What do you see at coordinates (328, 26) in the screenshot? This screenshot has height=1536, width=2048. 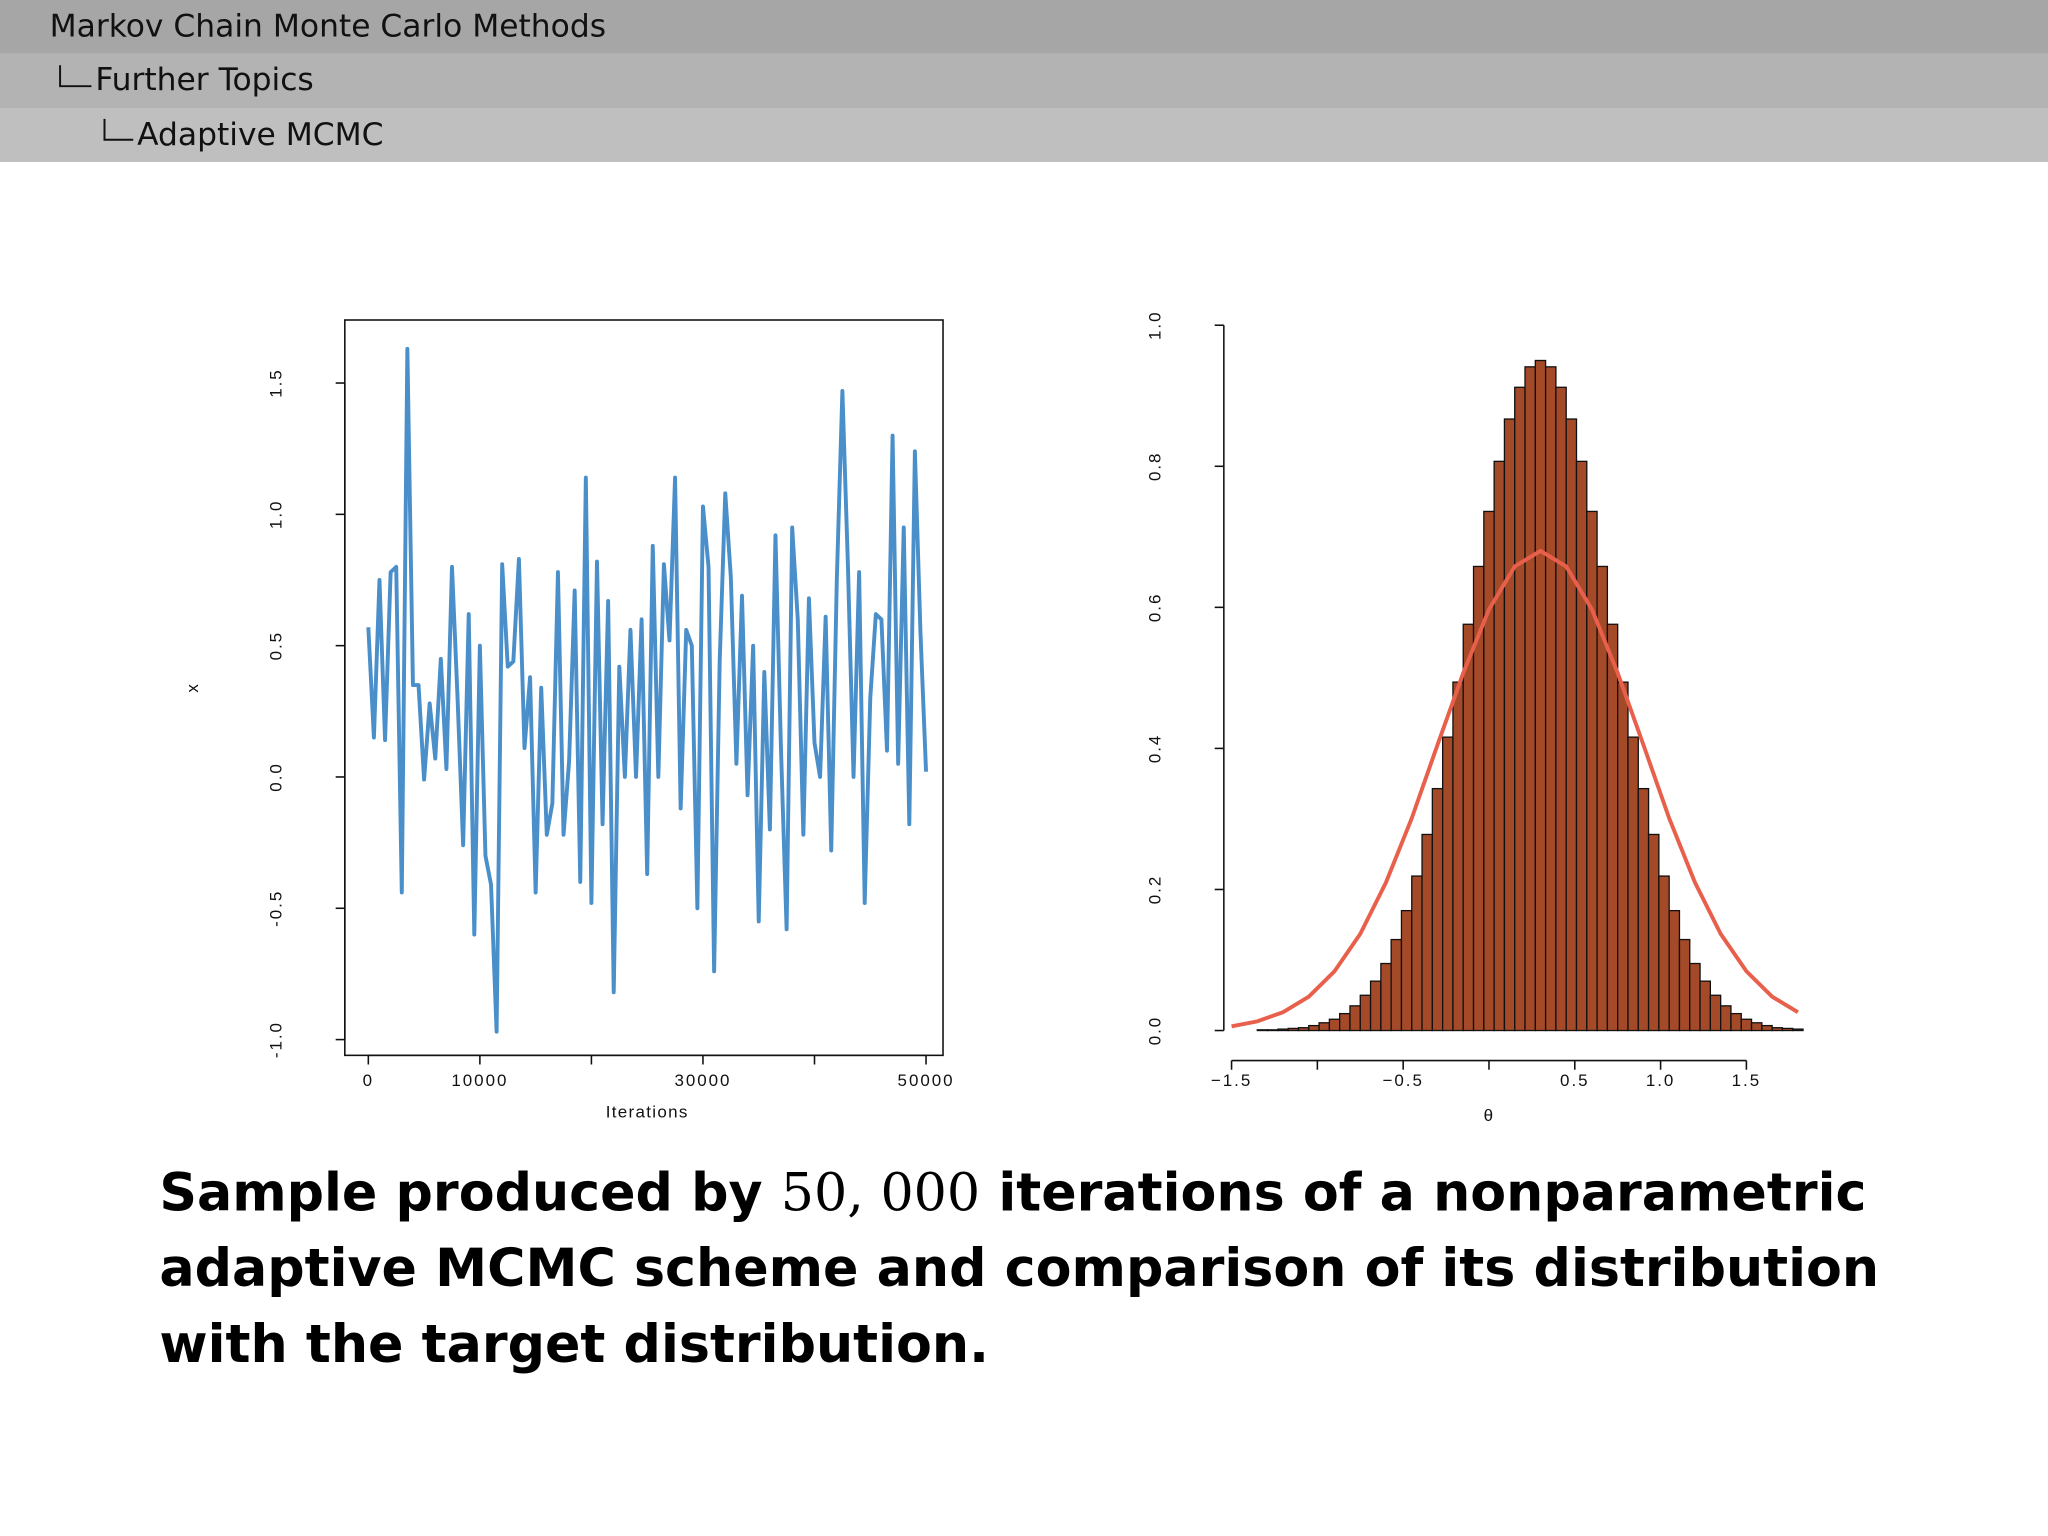 I see `header-title: Markov Chain Monte Carlo Methods` at bounding box center [328, 26].